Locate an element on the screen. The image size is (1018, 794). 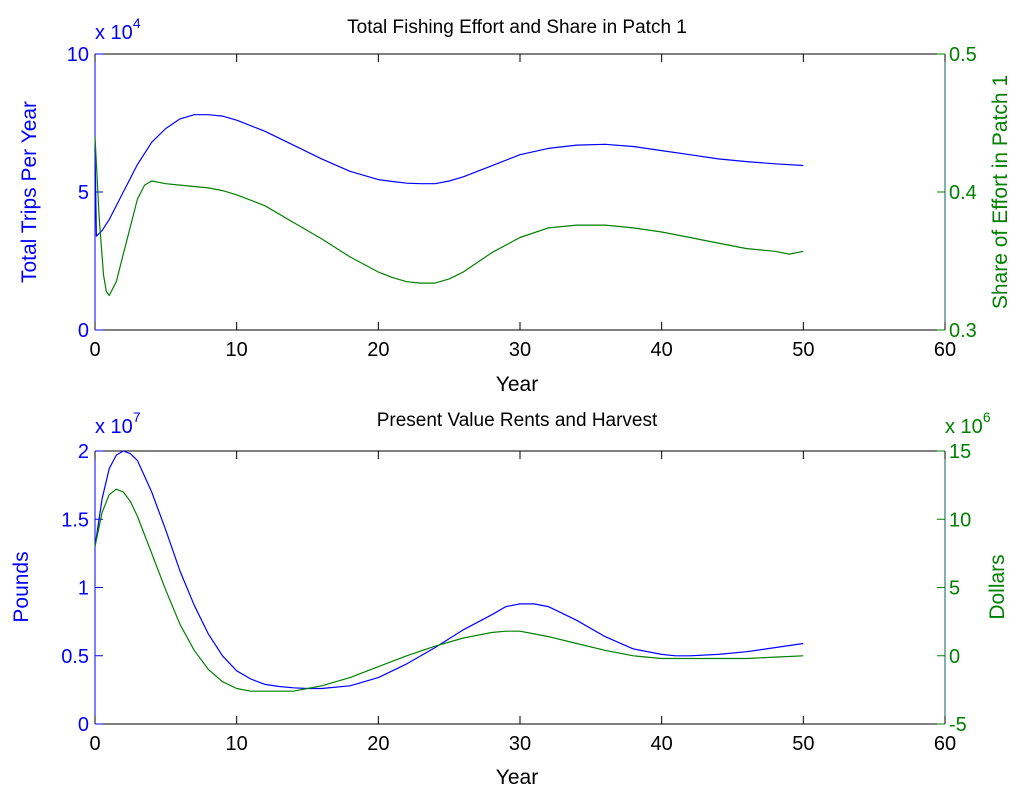
top-chart-right-axis-series-line is located at coordinates (449, 216).